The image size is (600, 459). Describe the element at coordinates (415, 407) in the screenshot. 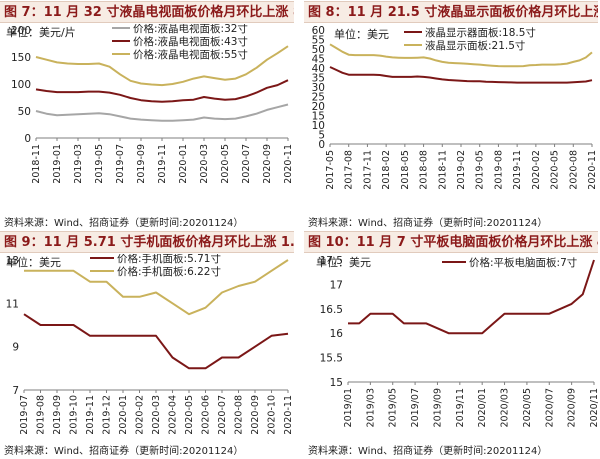

I see `x-tick-label: 2019/07` at that location.